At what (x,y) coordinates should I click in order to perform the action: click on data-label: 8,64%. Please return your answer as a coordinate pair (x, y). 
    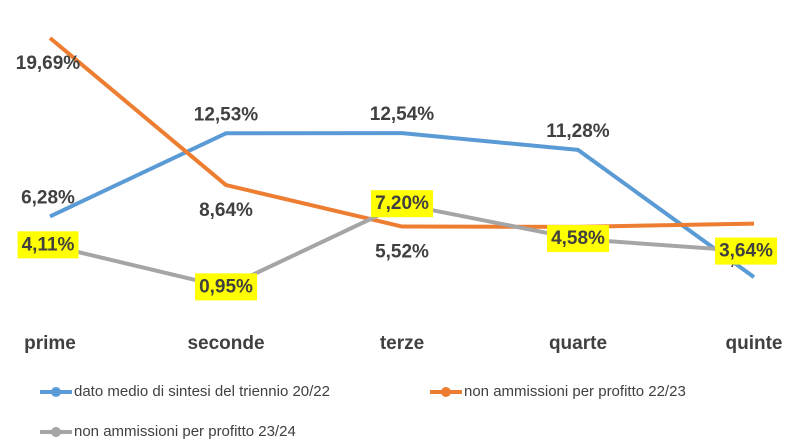
    Looking at the image, I should click on (226, 210).